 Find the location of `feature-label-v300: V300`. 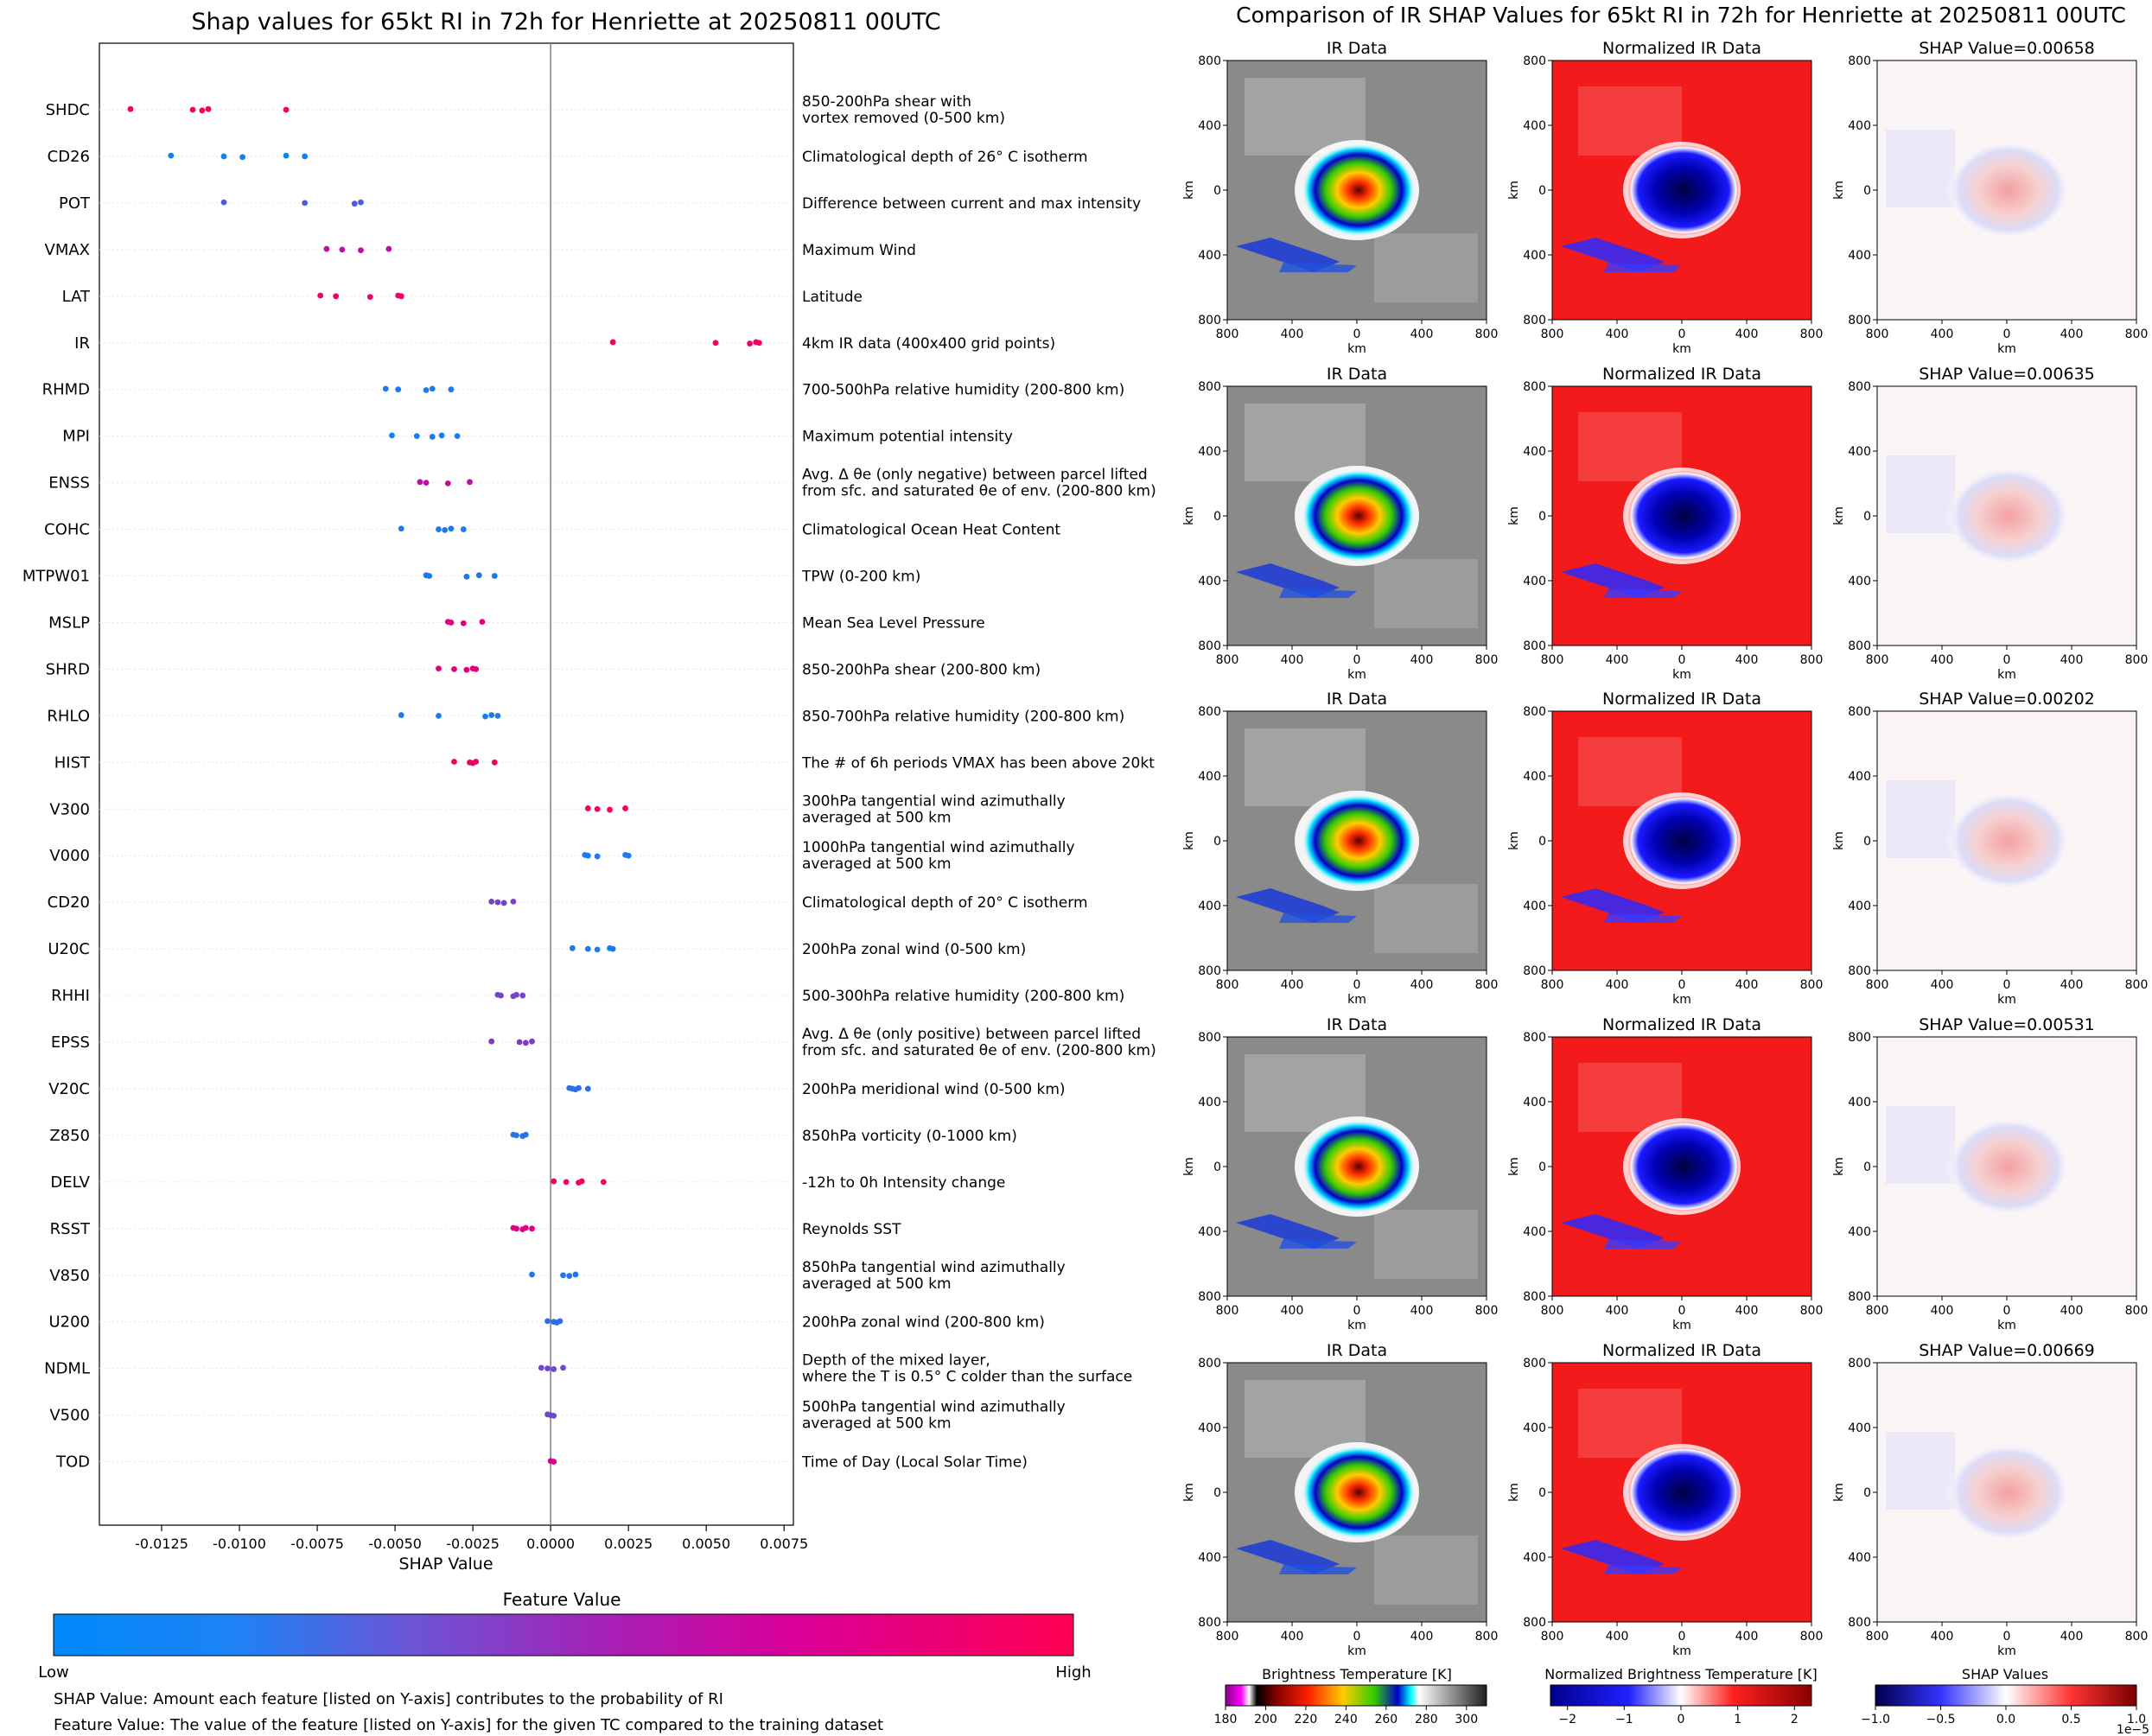

feature-label-v300: V300 is located at coordinates (69, 809).